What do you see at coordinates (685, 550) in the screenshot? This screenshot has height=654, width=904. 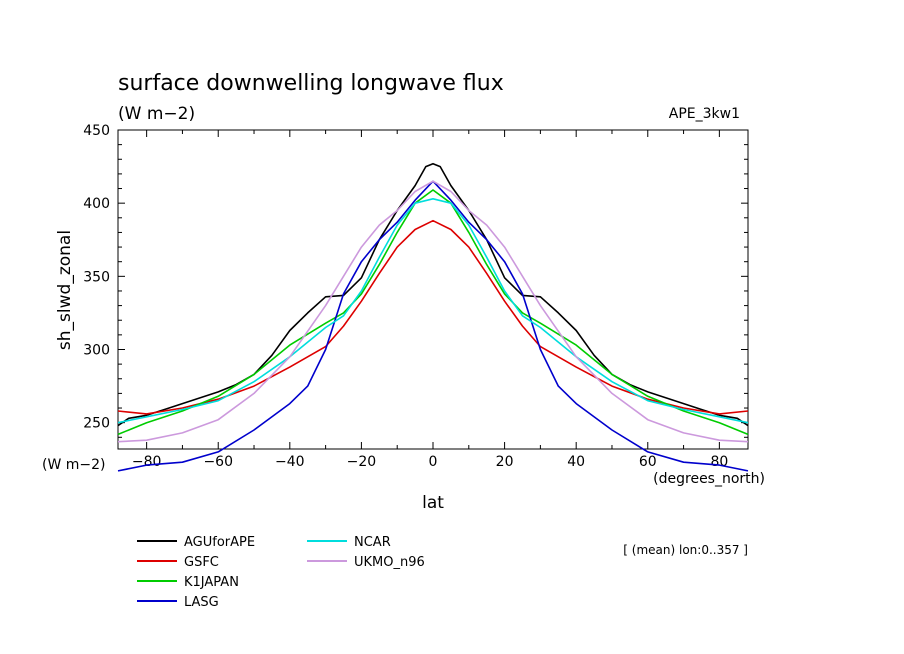 I see `mean-annotation: [ (mean) lon:0..357 ]` at bounding box center [685, 550].